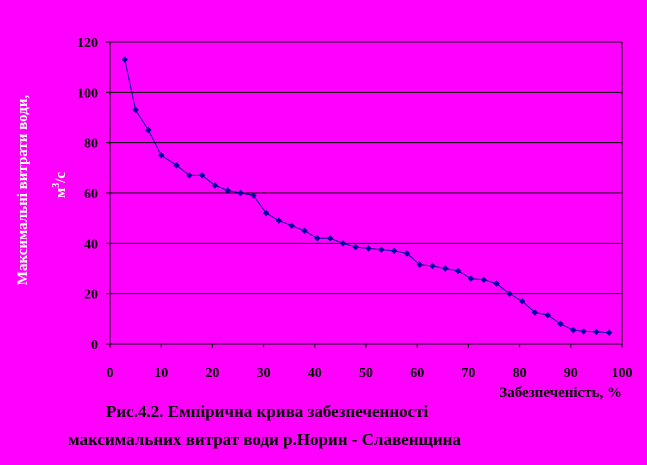  I want to click on x-tick-label-10: 10, so click(161, 373).